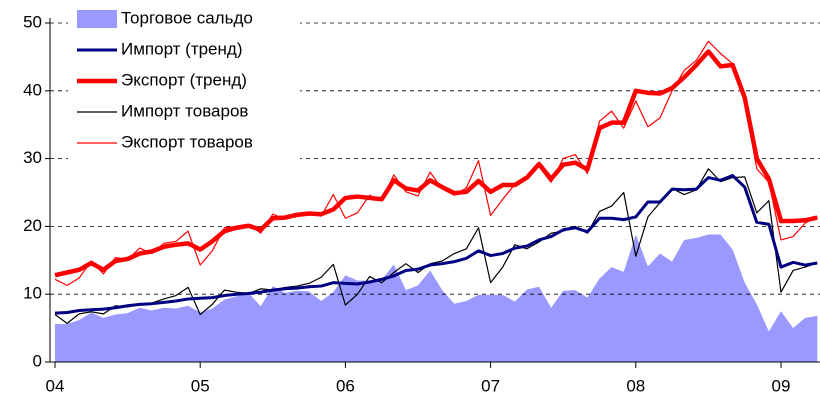 Image resolution: width=820 pixels, height=401 pixels. What do you see at coordinates (345, 385) in the screenshot?
I see `x-tick-label: 06` at bounding box center [345, 385].